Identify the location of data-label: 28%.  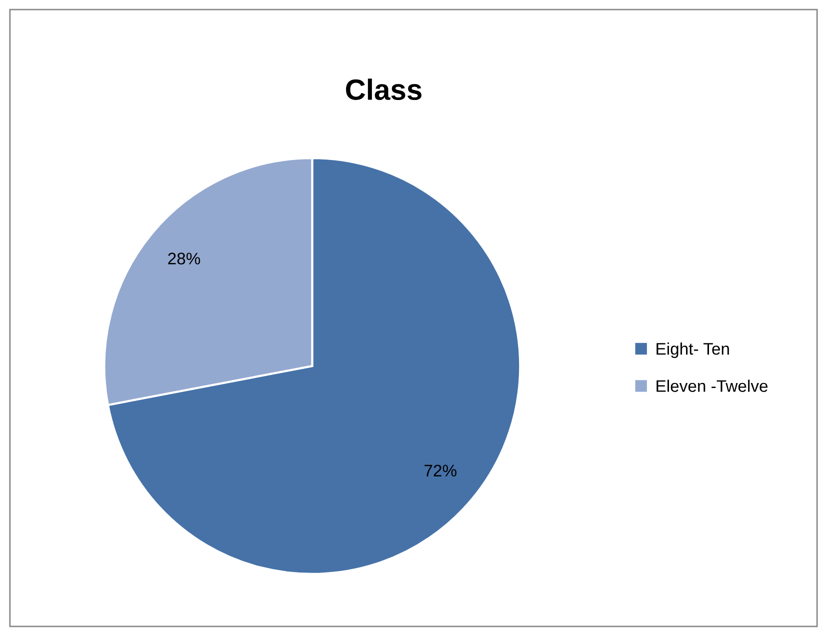
(184, 258).